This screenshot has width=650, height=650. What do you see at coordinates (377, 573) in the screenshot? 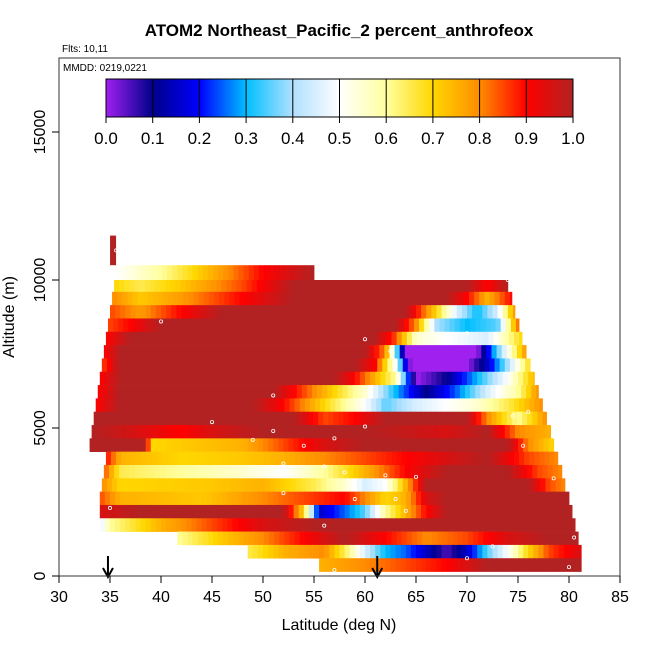
I see `arrow-head` at bounding box center [377, 573].